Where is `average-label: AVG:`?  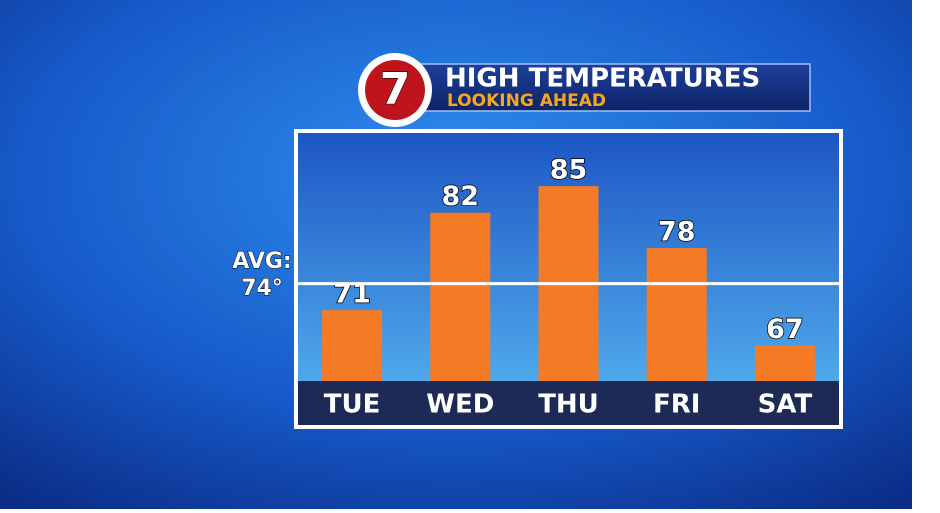
average-label: AVG: is located at coordinates (261, 261).